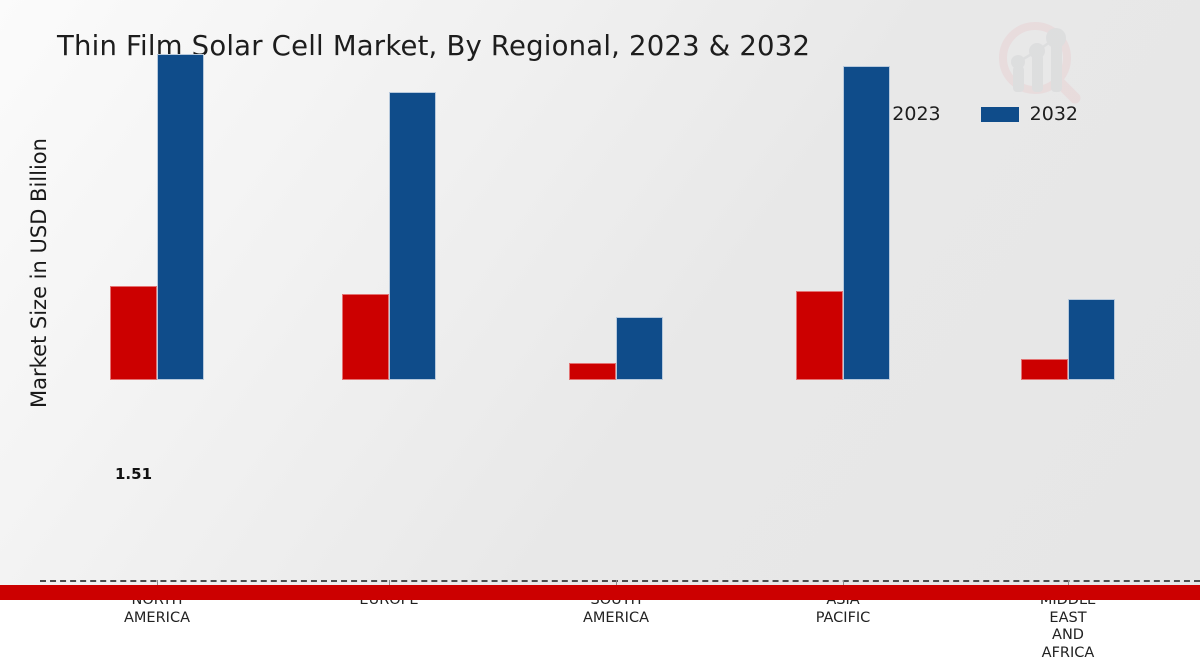 This screenshot has width=1200, height=662. Describe the element at coordinates (365, 337) in the screenshot. I see `bar-2023-europe` at that location.